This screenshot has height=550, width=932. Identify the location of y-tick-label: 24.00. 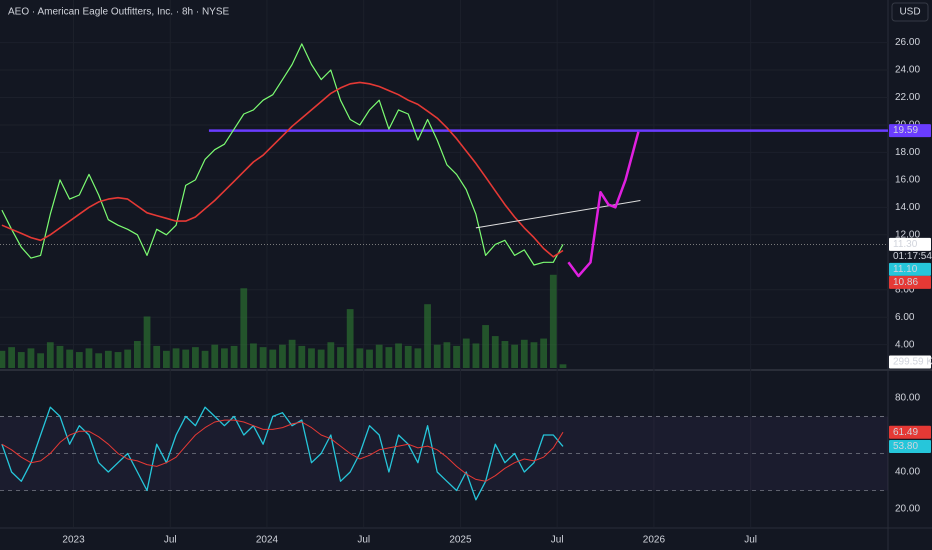
(907, 70).